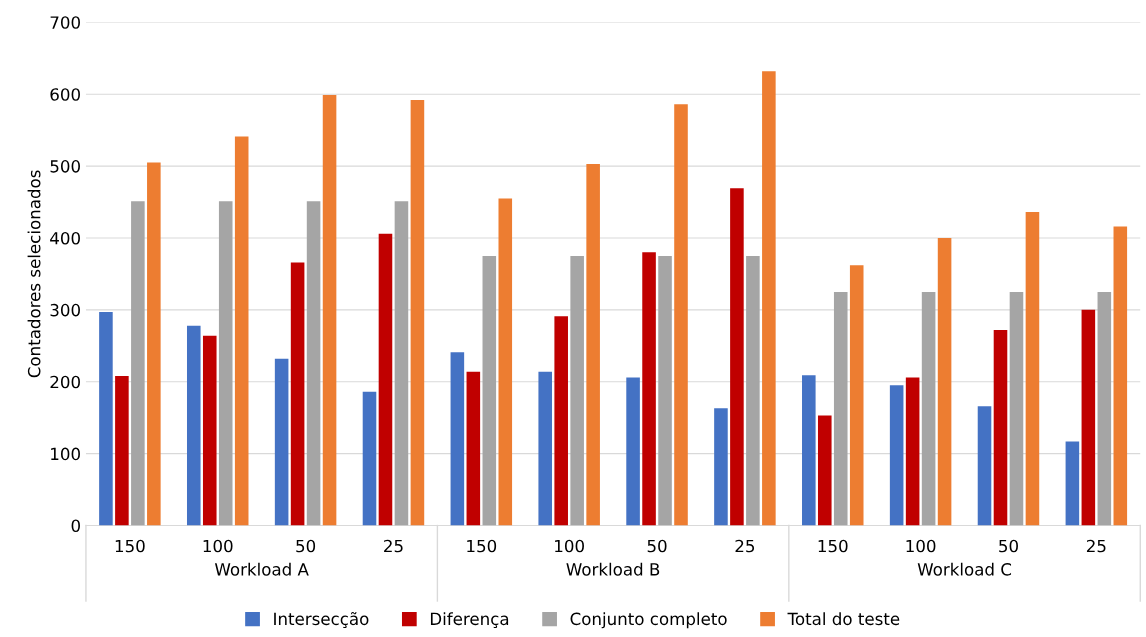  Describe the element at coordinates (75, 526) in the screenshot. I see `y-tick-label: 0` at that location.